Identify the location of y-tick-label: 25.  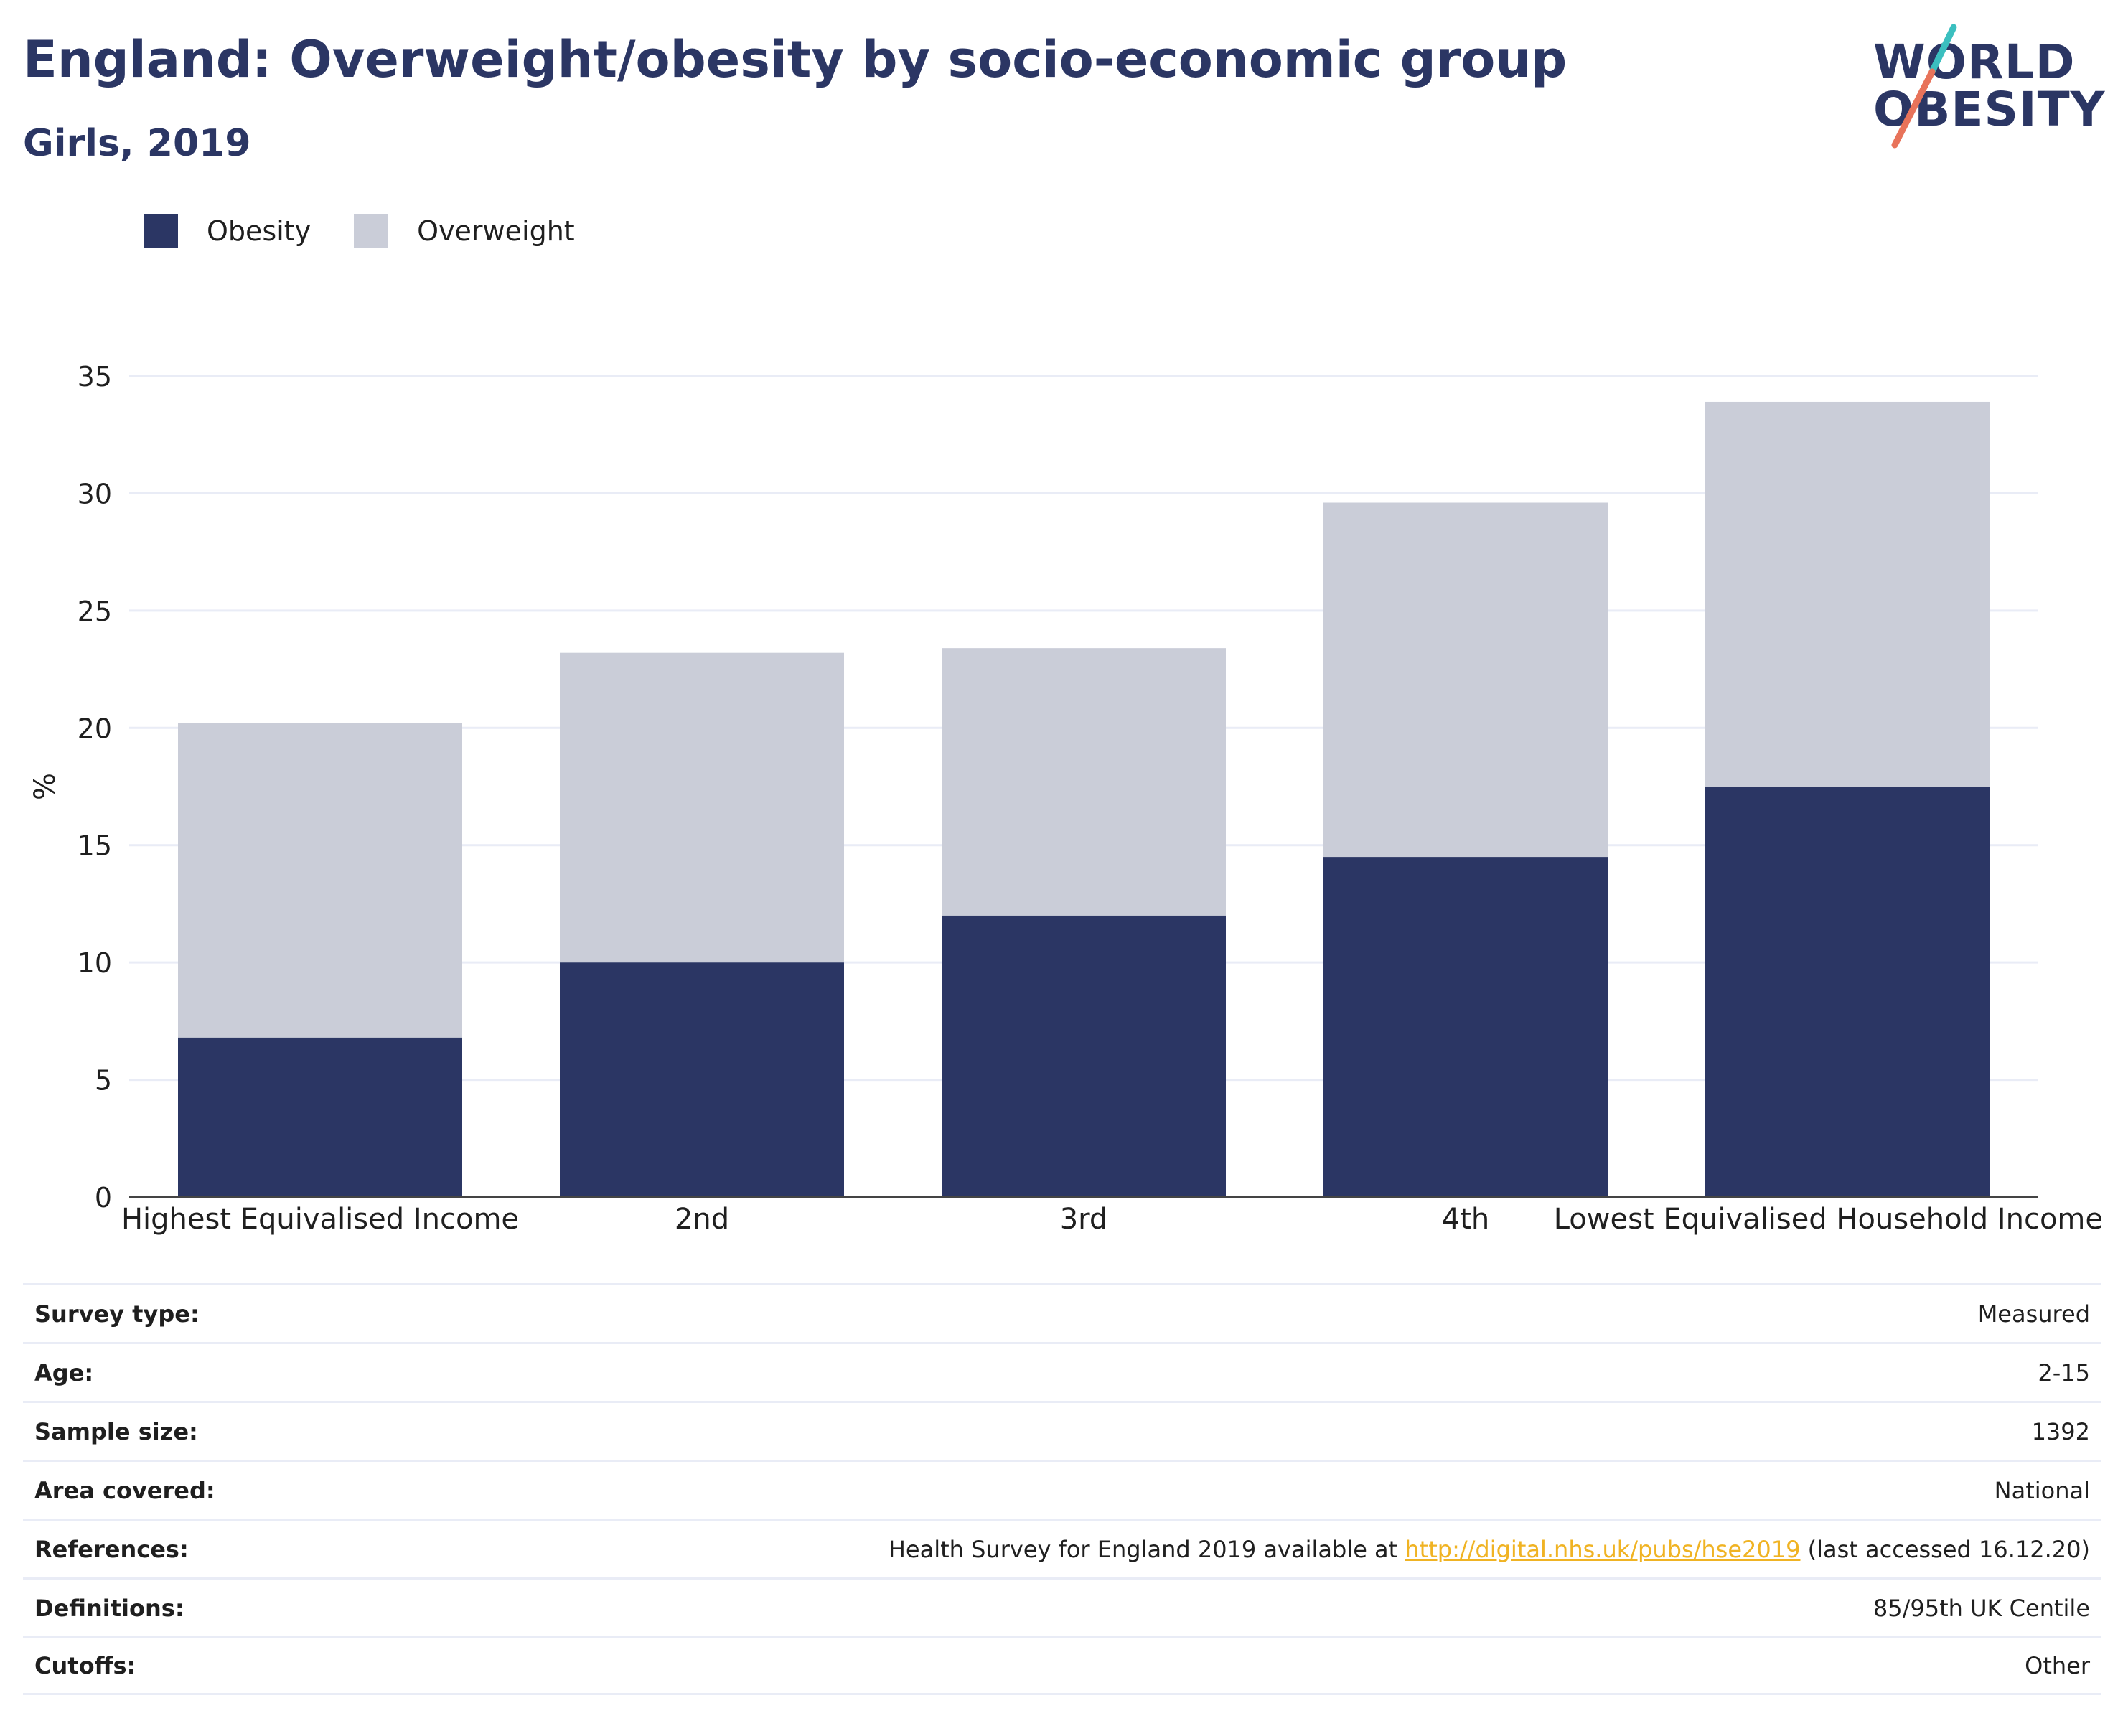
(95, 611).